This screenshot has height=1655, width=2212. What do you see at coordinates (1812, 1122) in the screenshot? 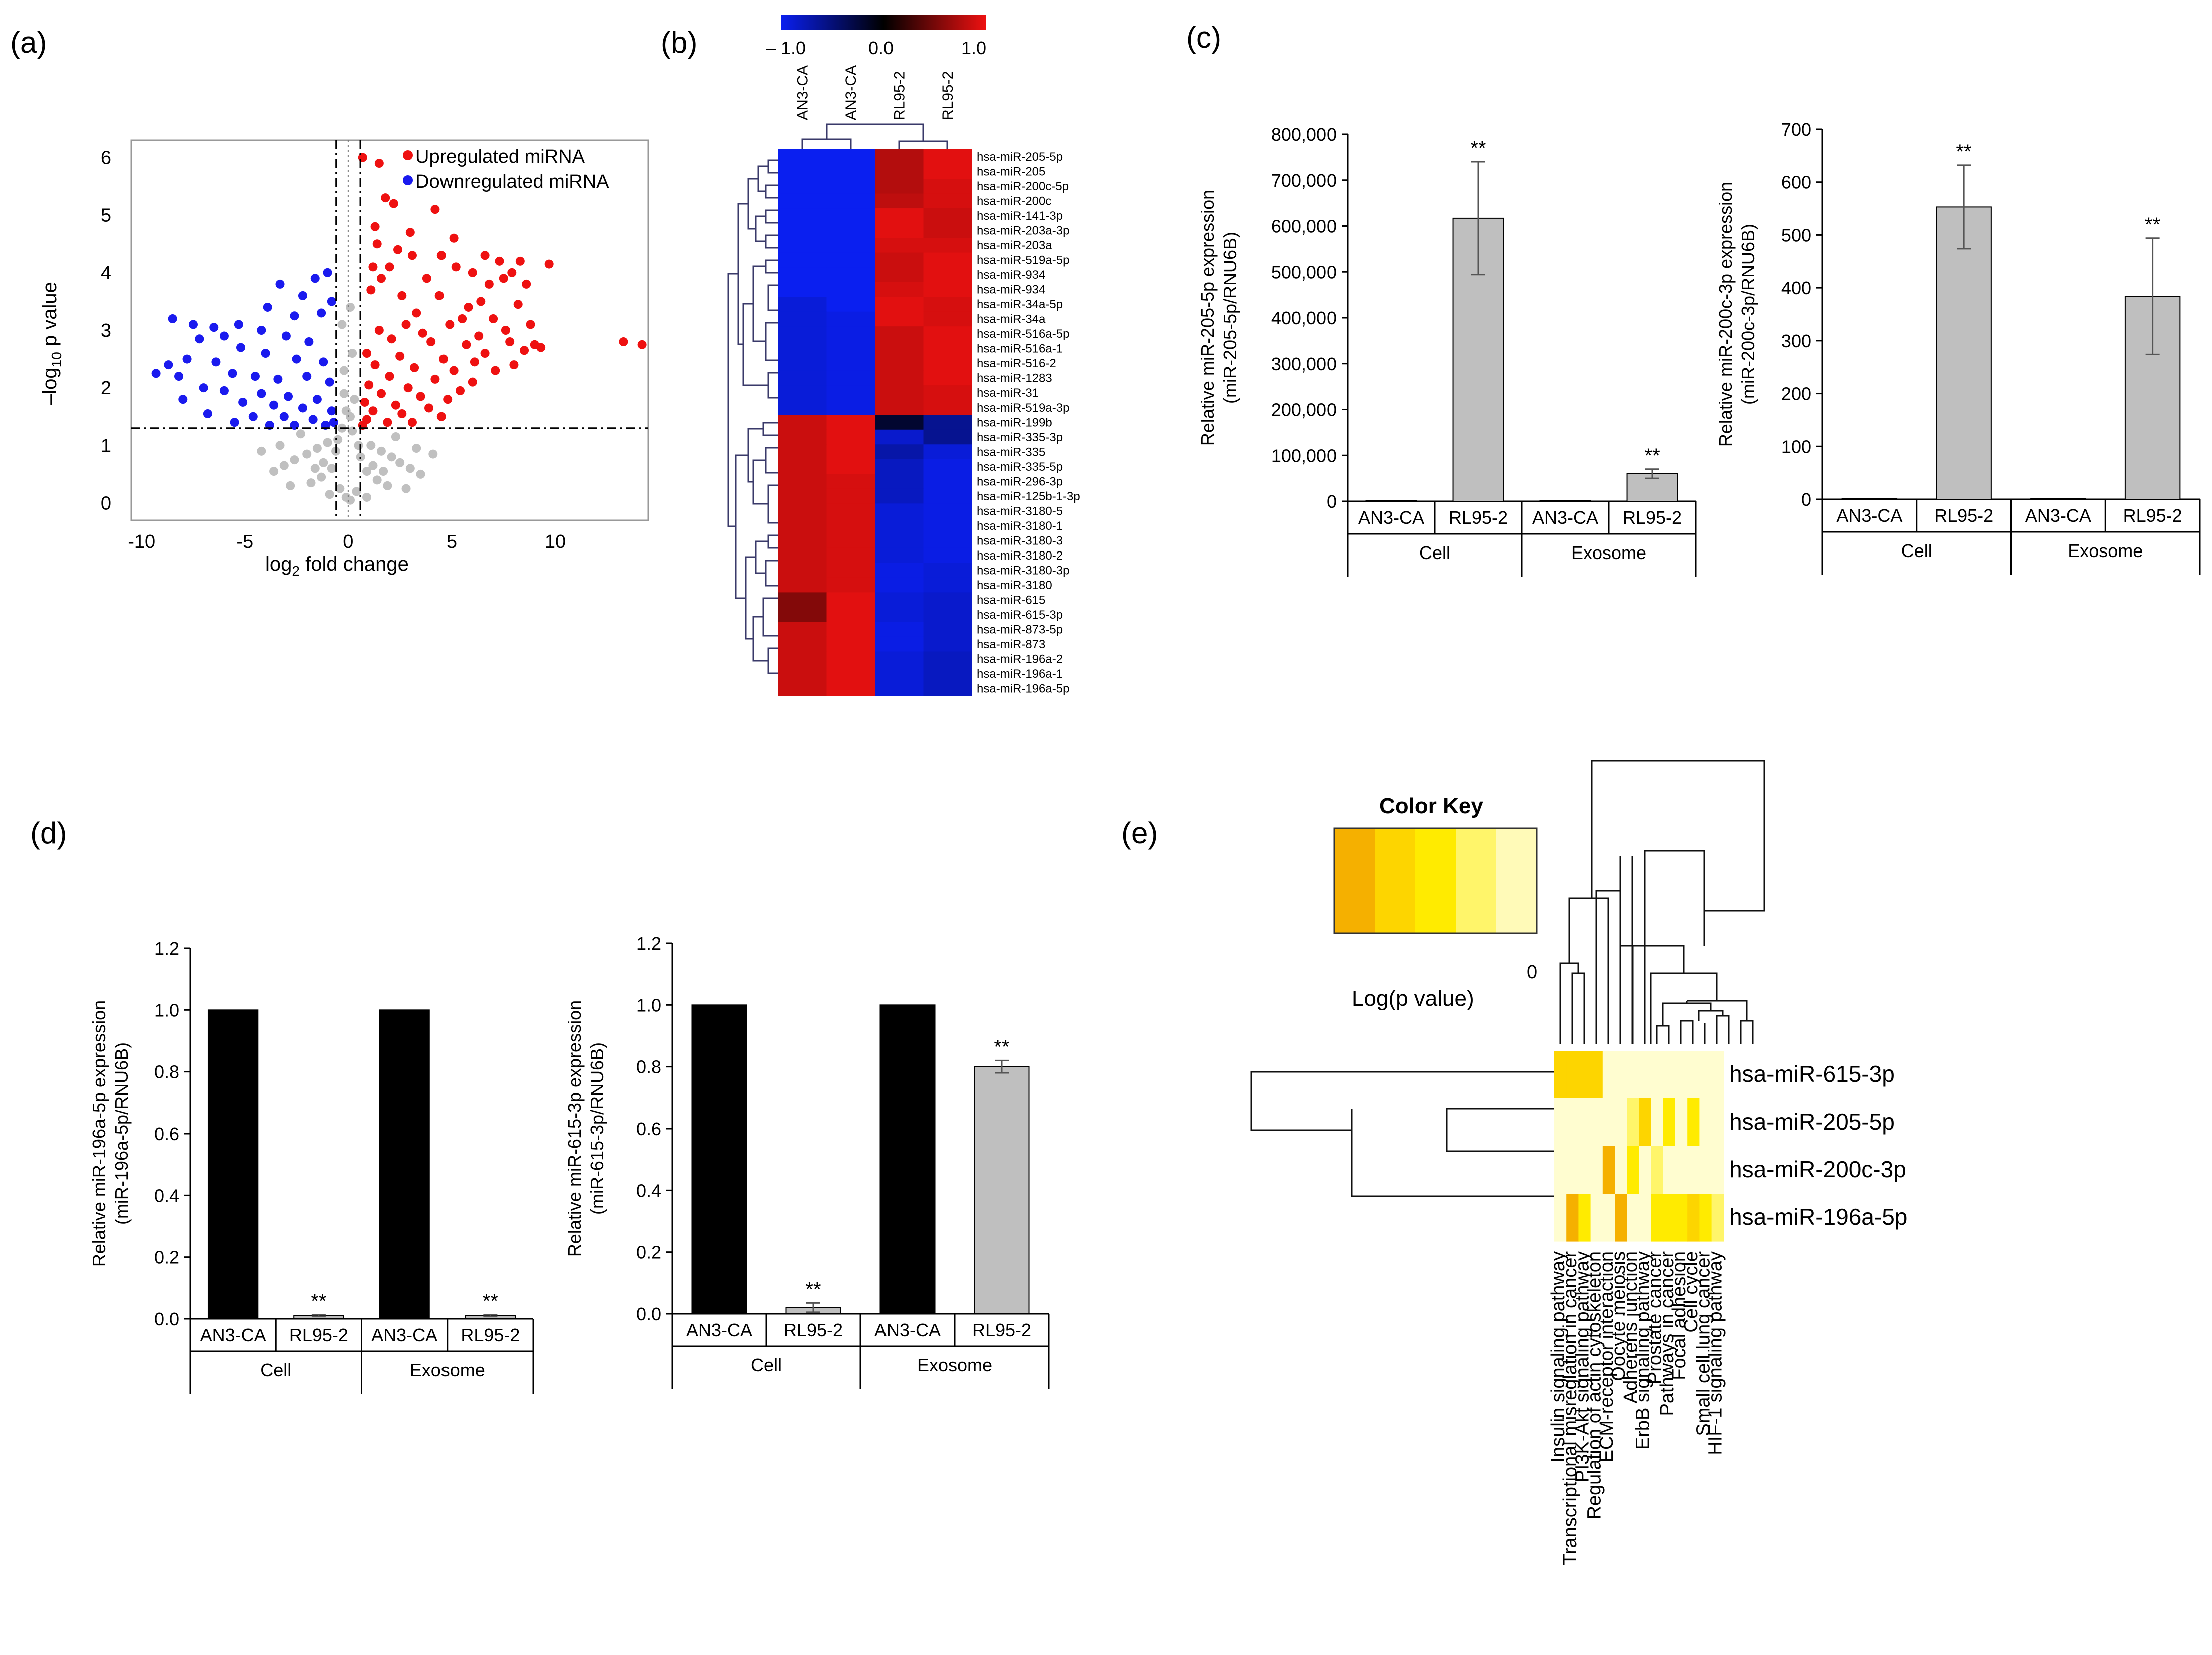
I see `pathway-row-label: hsa-miR-205-5p` at bounding box center [1812, 1122].